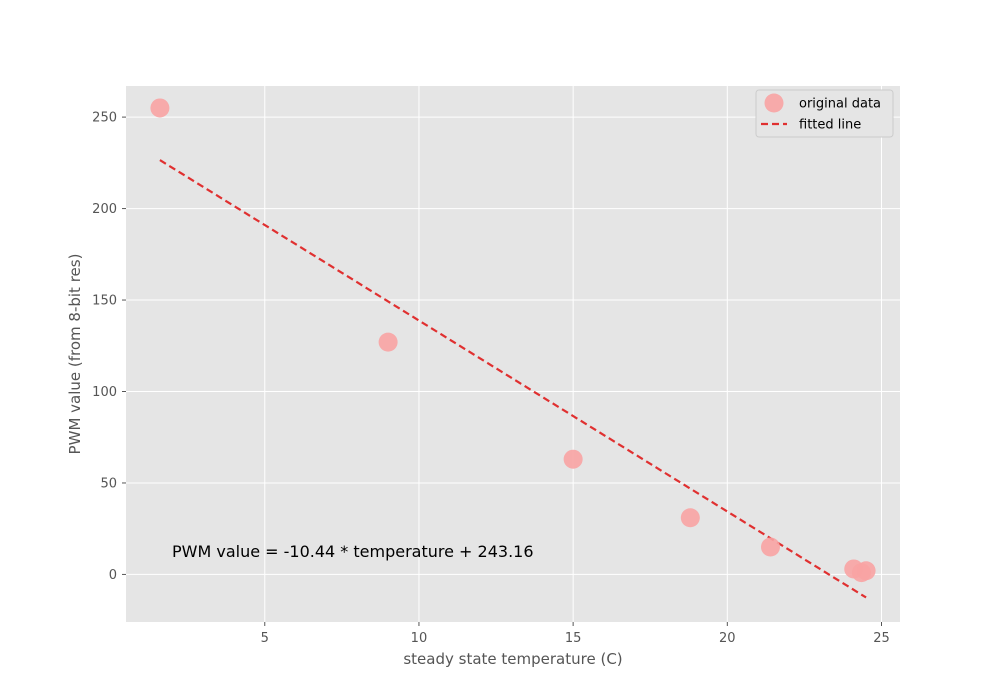 This screenshot has height=700, width=1000. I want to click on x-tick-label: 20, so click(727, 638).